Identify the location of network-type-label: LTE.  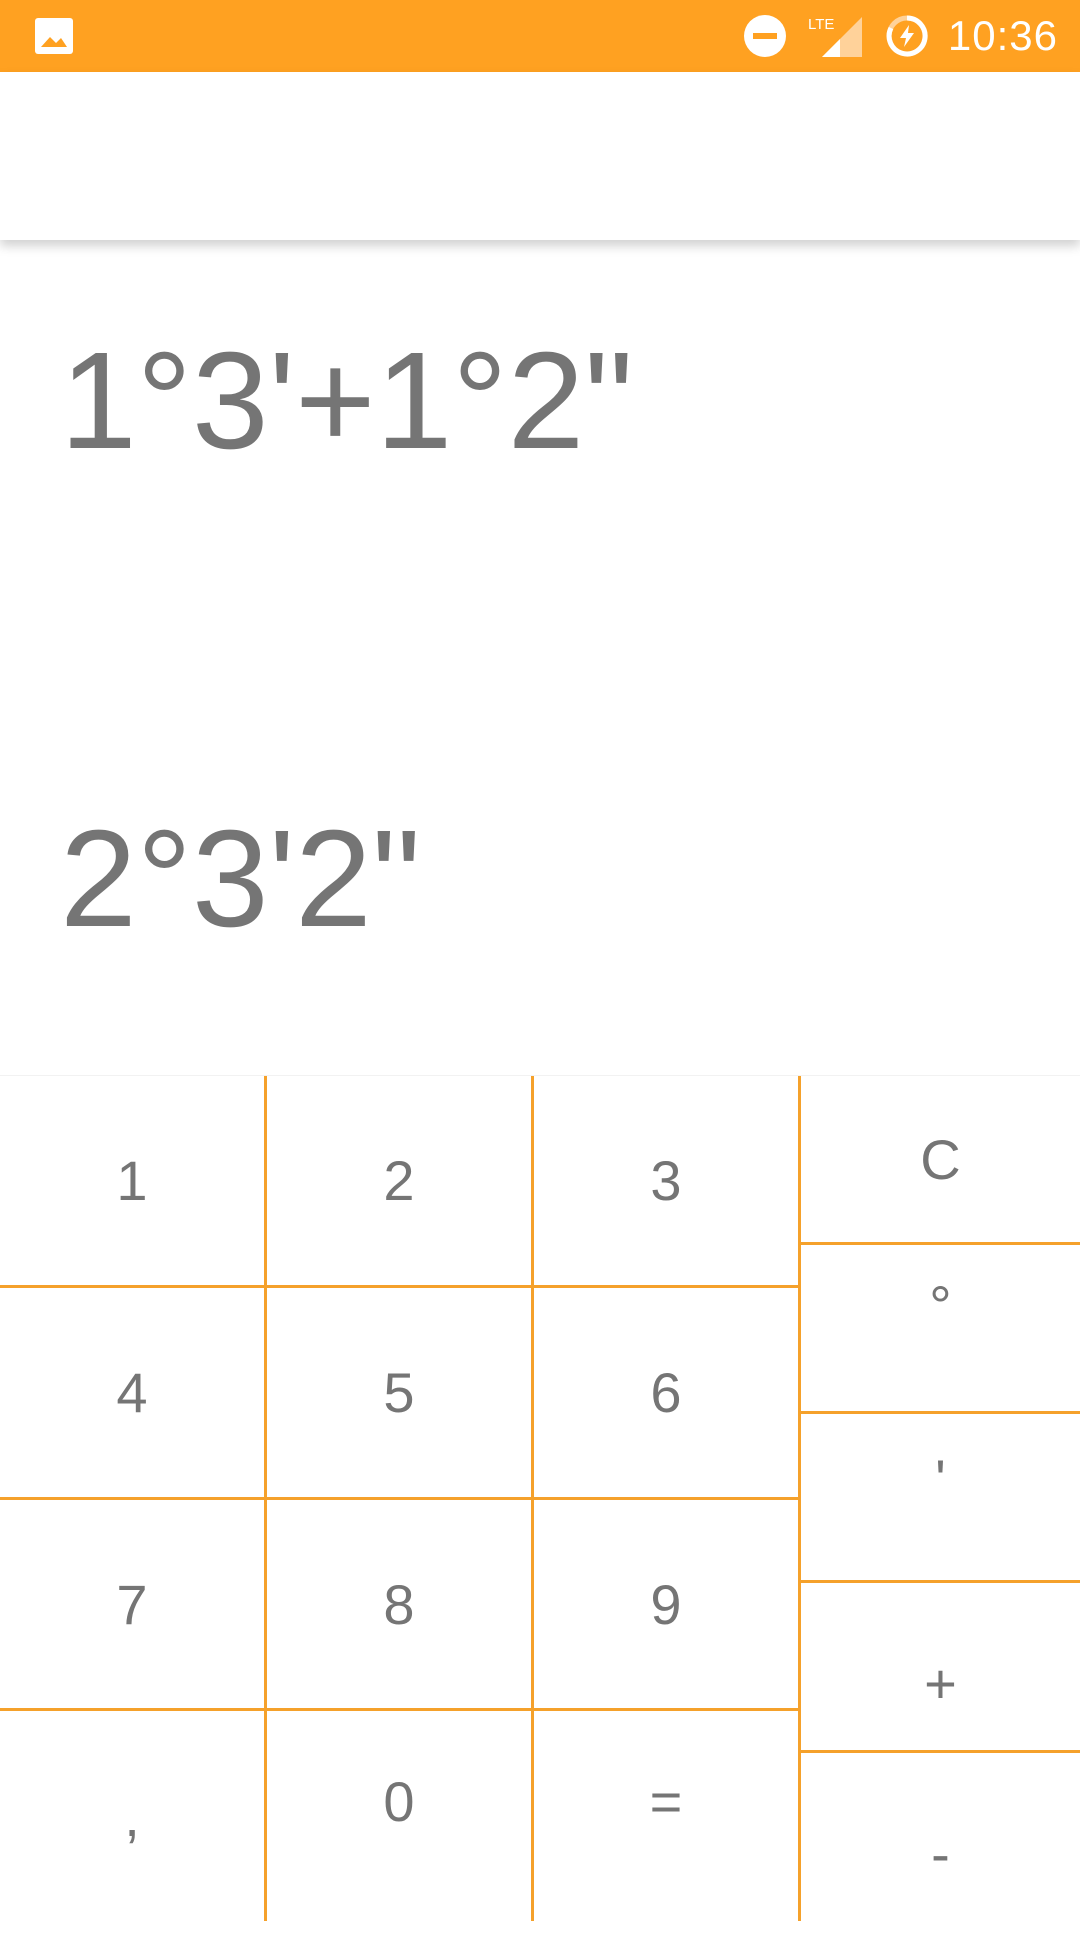
(821, 24).